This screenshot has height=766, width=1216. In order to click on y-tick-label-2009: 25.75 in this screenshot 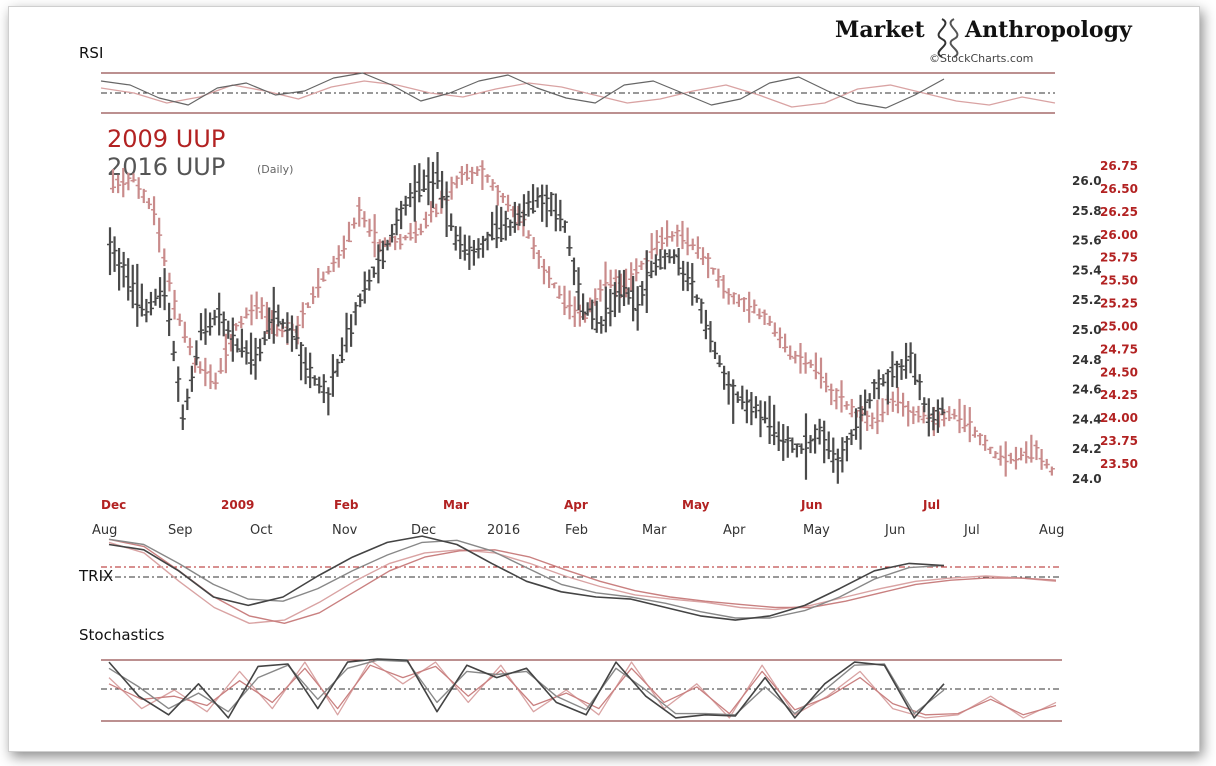, I will do `click(1119, 258)`.